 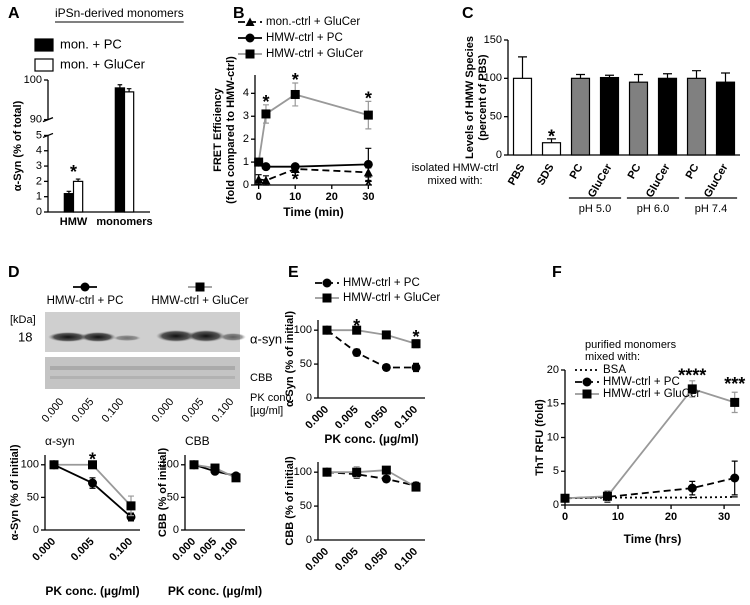 I want to click on lane-label: 0.000, so click(x=163, y=410).